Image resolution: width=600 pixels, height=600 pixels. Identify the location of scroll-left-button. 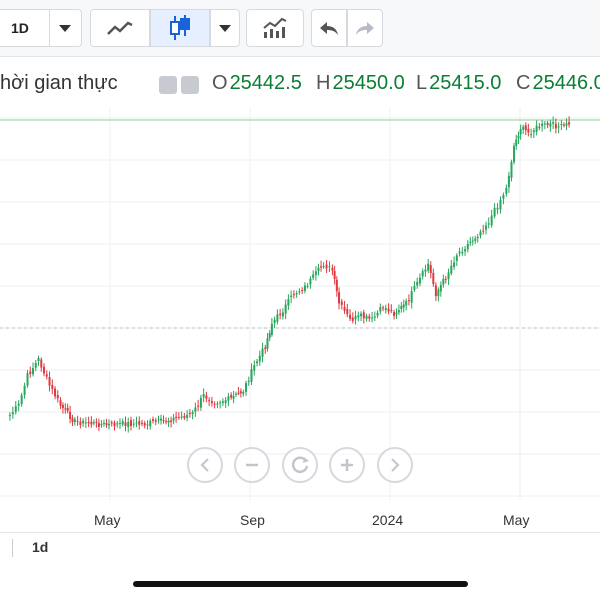
(205, 465).